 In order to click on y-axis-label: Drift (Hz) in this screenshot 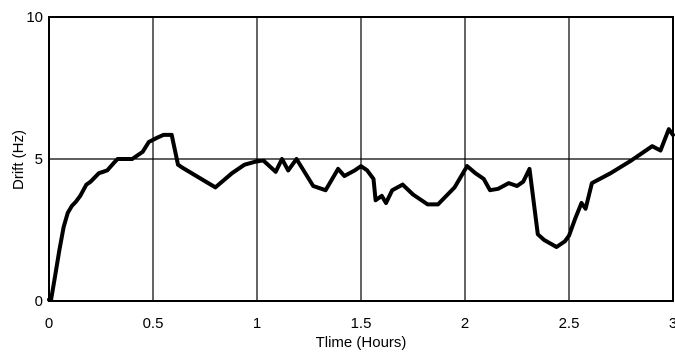, I will do `click(18, 160)`.